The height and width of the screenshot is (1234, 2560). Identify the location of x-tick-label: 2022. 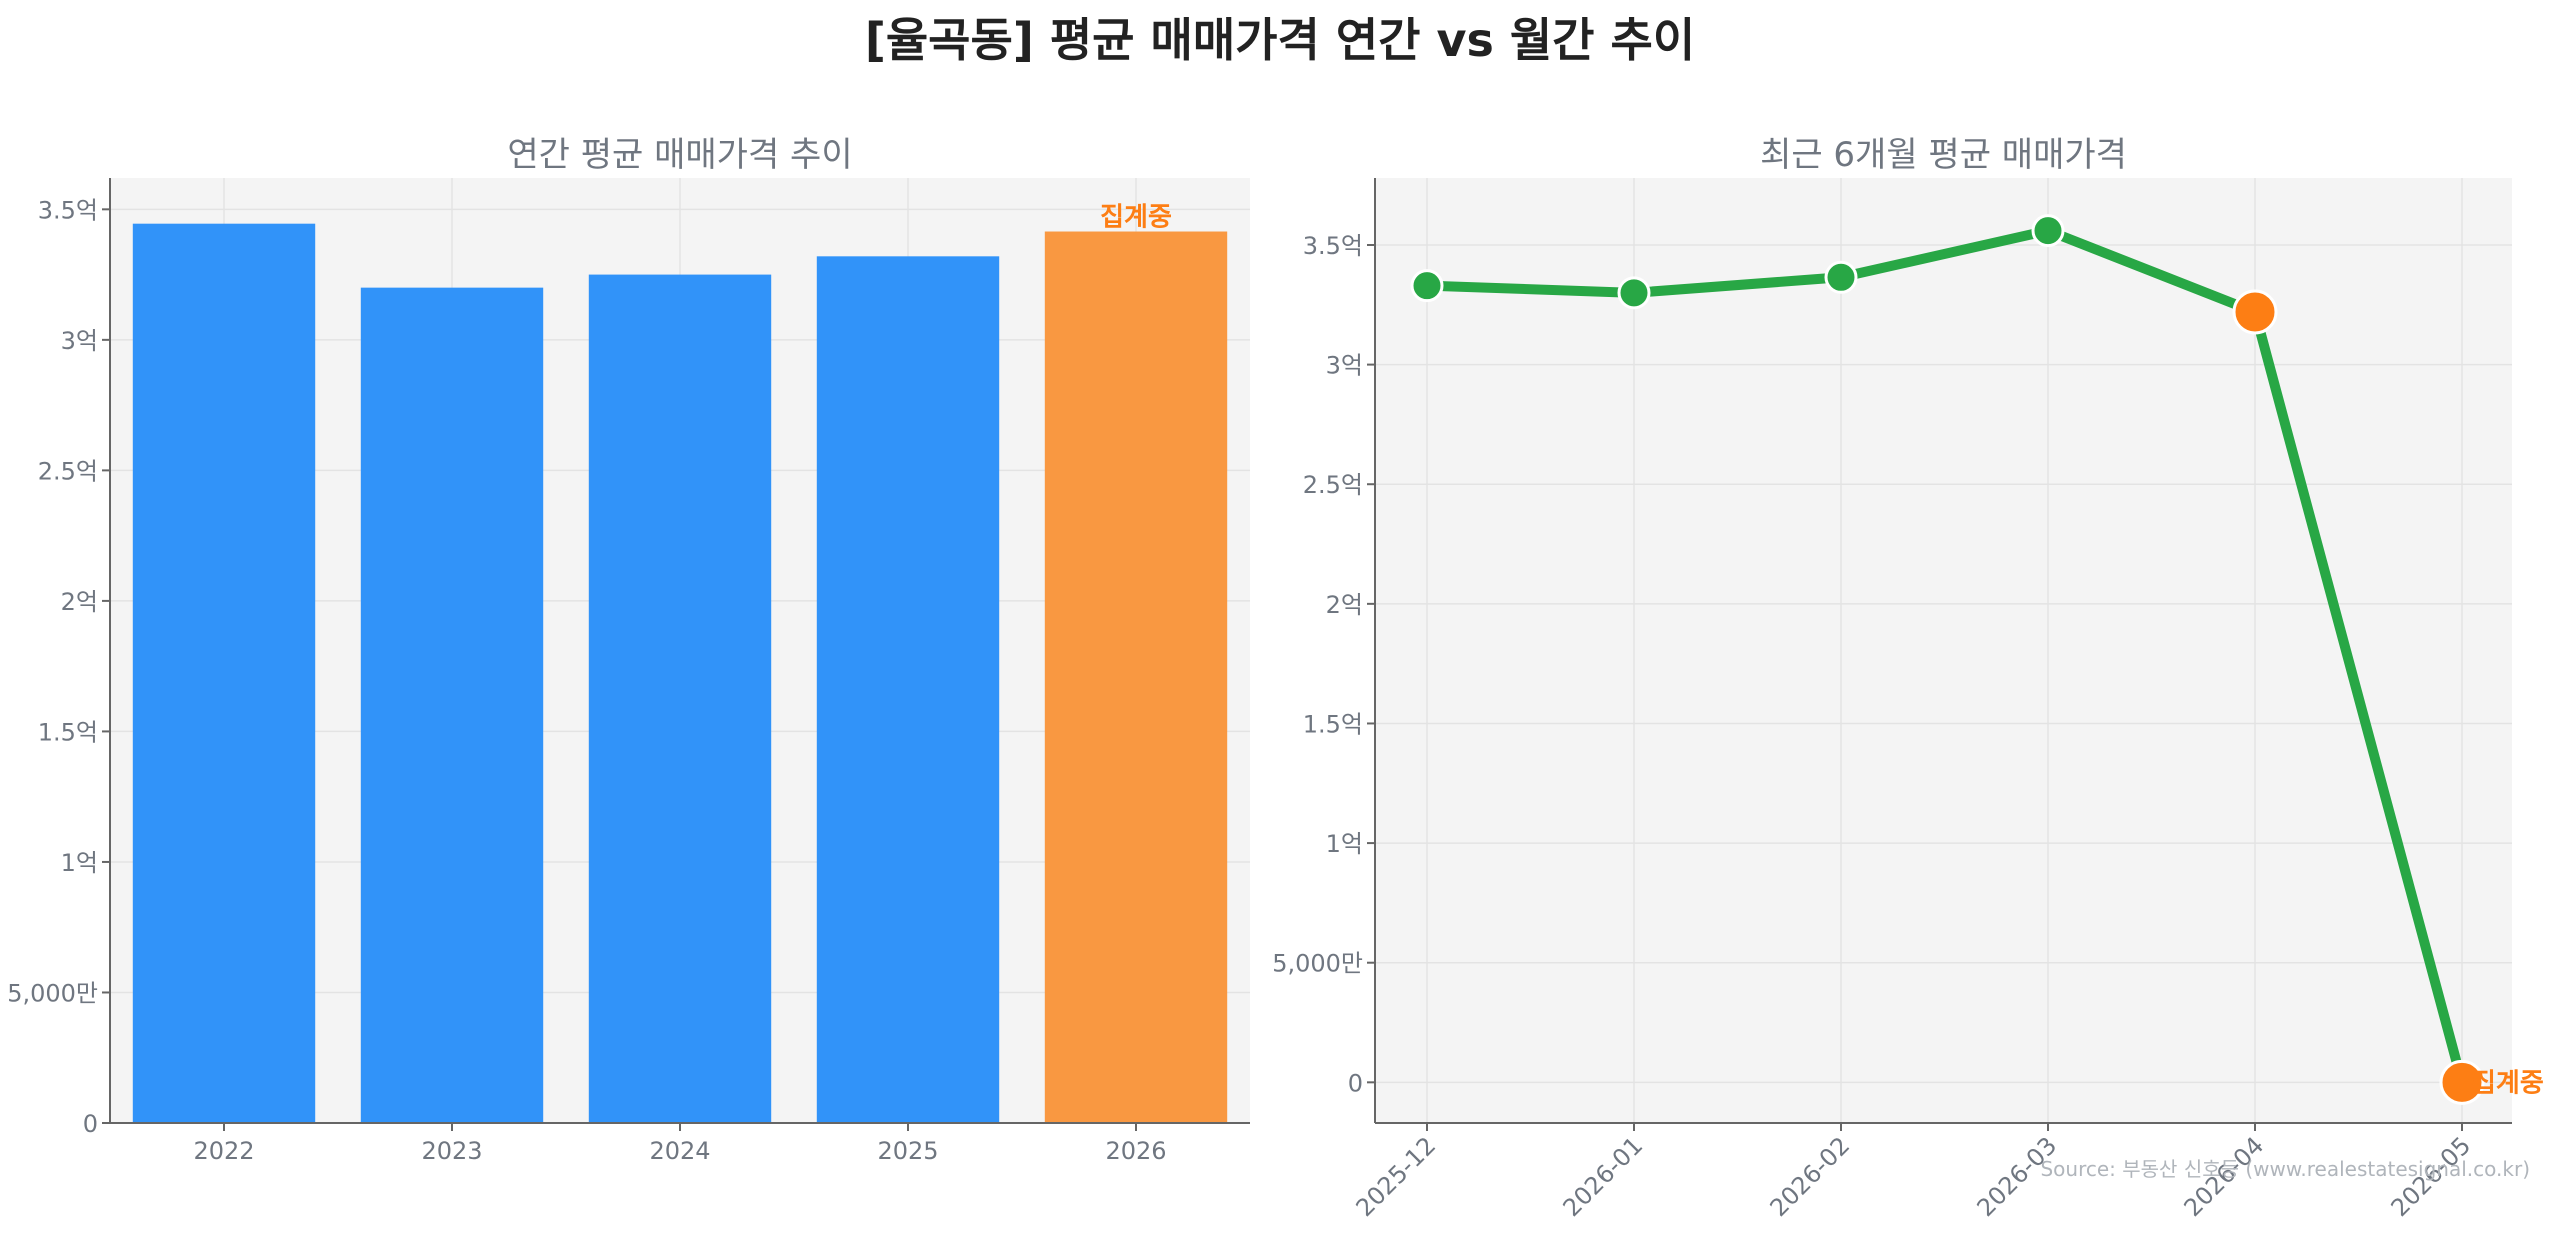
(223, 1151).